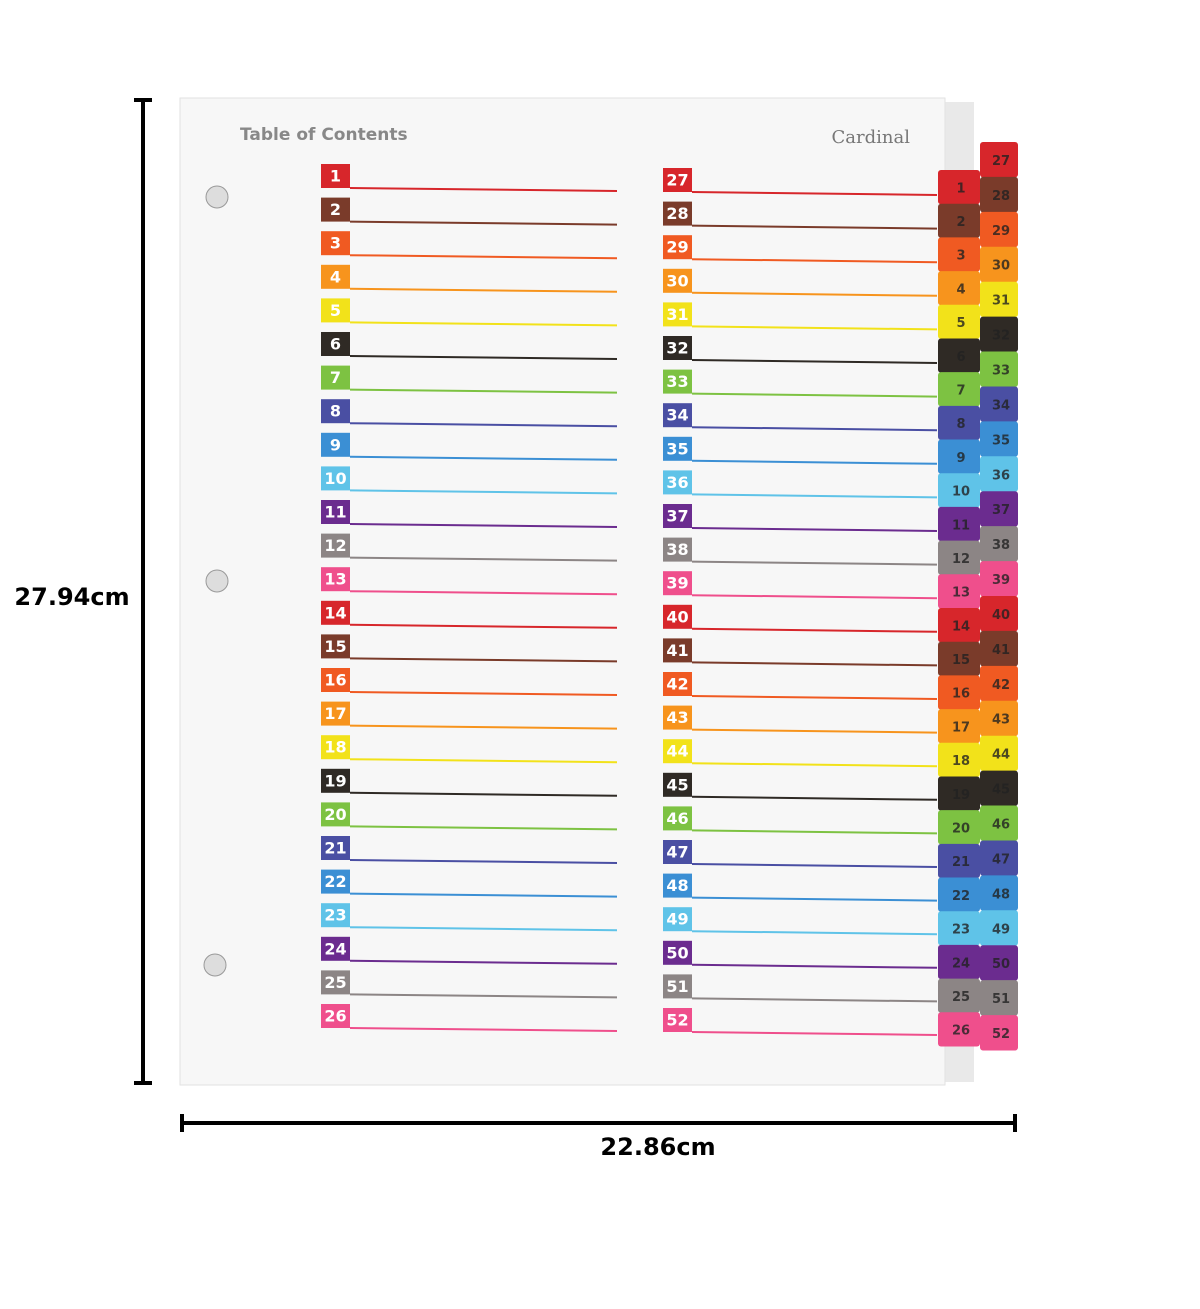 This screenshot has height=1309, width=1200. I want to click on tab-number: 11, so click(961, 525).